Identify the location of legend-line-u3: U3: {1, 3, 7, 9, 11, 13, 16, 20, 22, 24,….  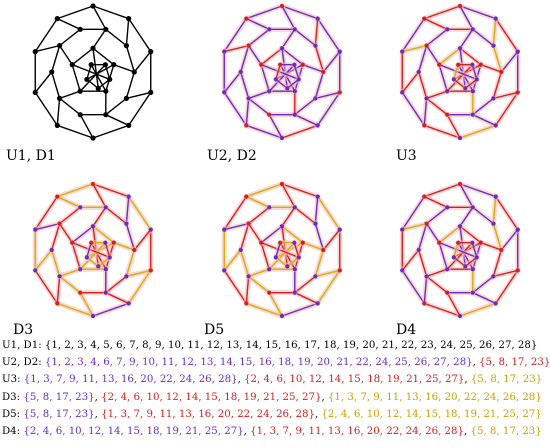
(272, 380).